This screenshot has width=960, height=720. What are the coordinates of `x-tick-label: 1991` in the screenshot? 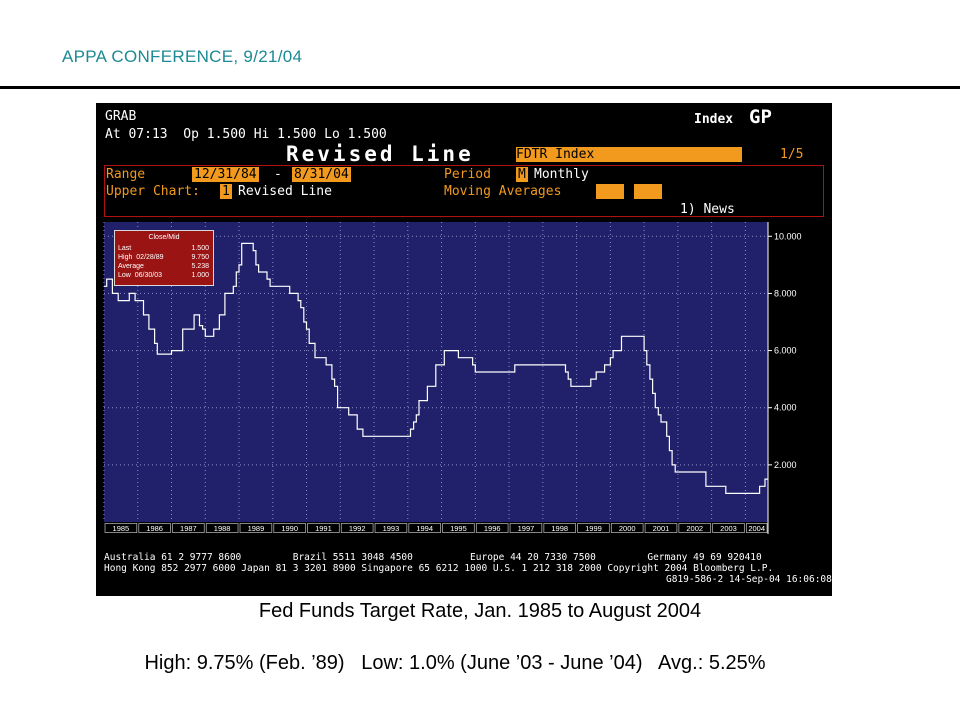 It's located at (323, 528).